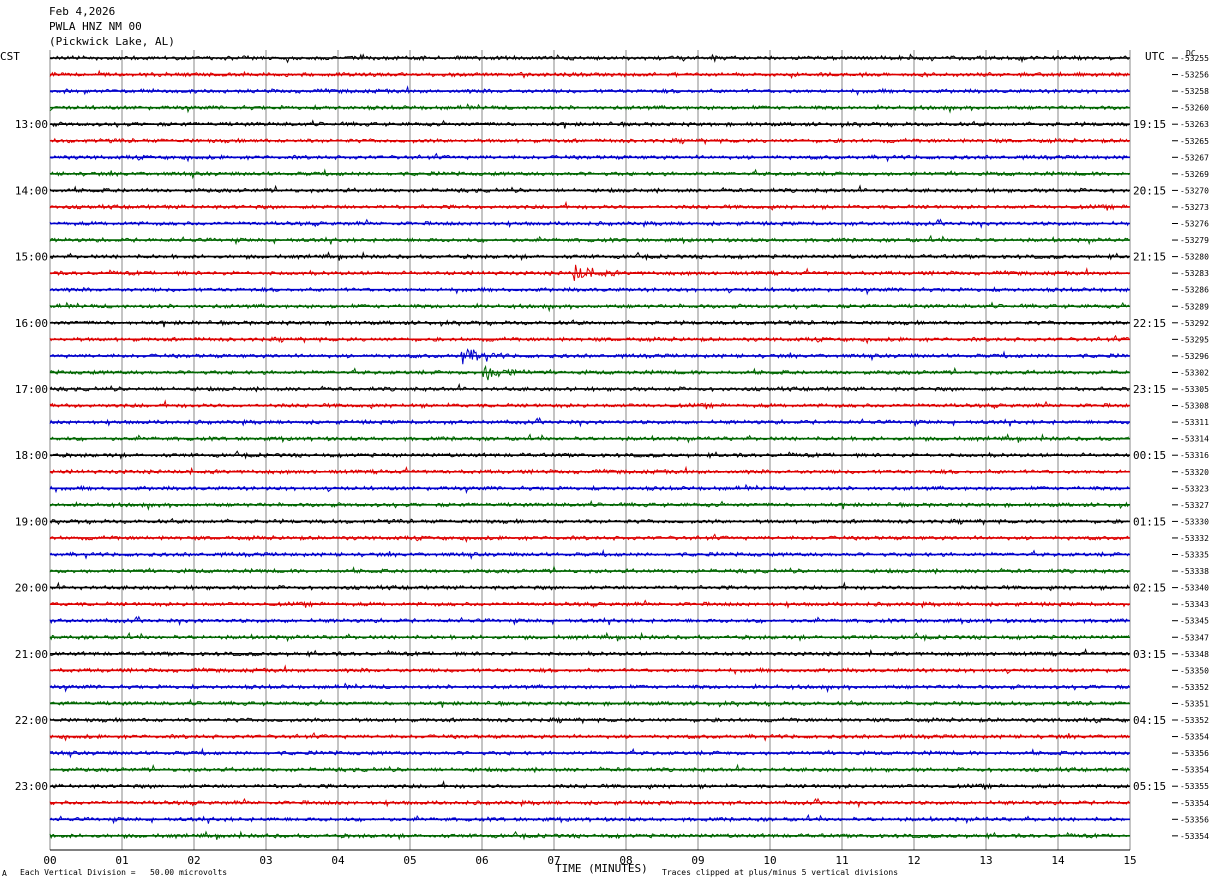 This screenshot has height=886, width=1210. I want to click on row-dc-value: -53350, so click(1194, 670).